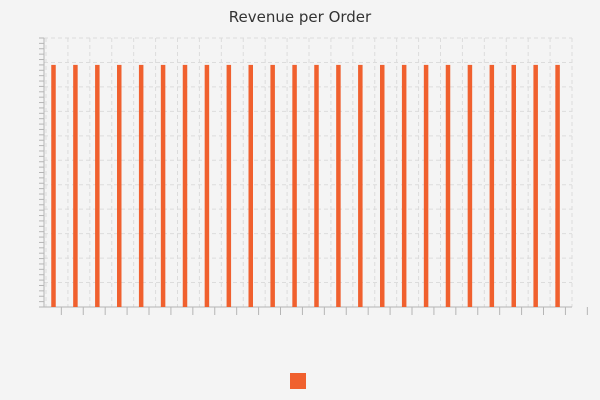 The width and height of the screenshot is (600, 400). Describe the element at coordinates (300, 17) in the screenshot. I see `chart-title: Revenue per Order` at that location.